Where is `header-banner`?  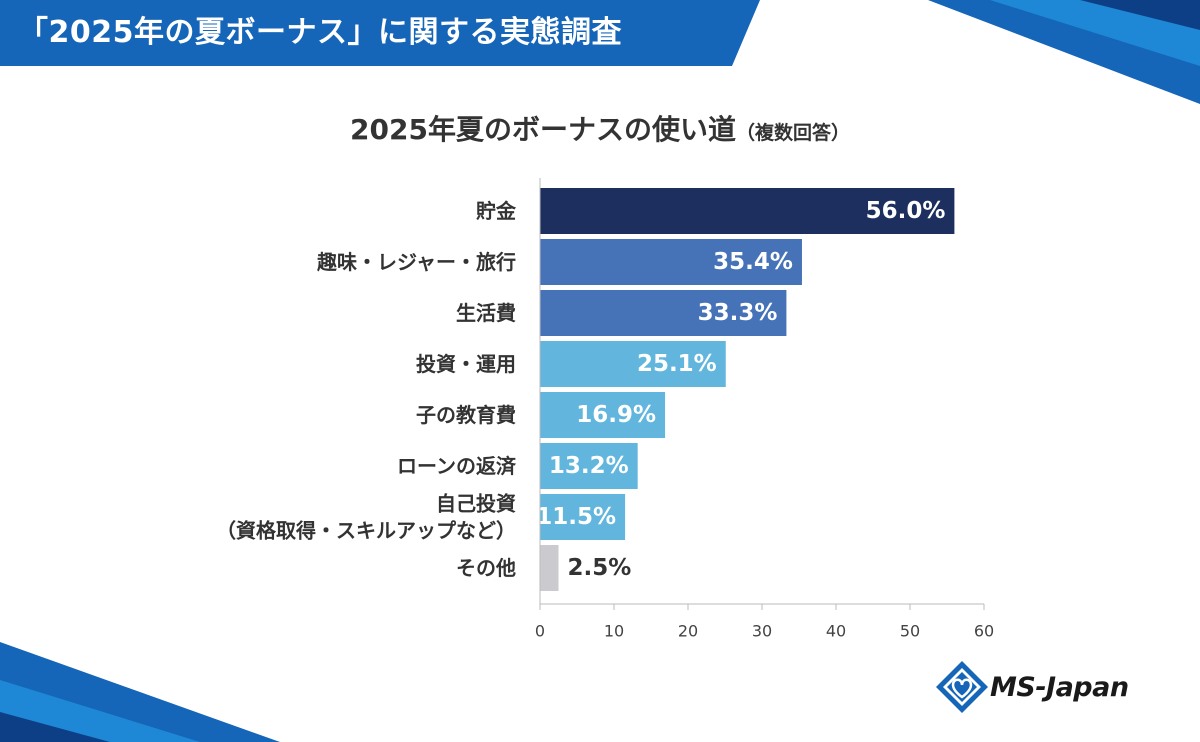
header-banner is located at coordinates (380, 33).